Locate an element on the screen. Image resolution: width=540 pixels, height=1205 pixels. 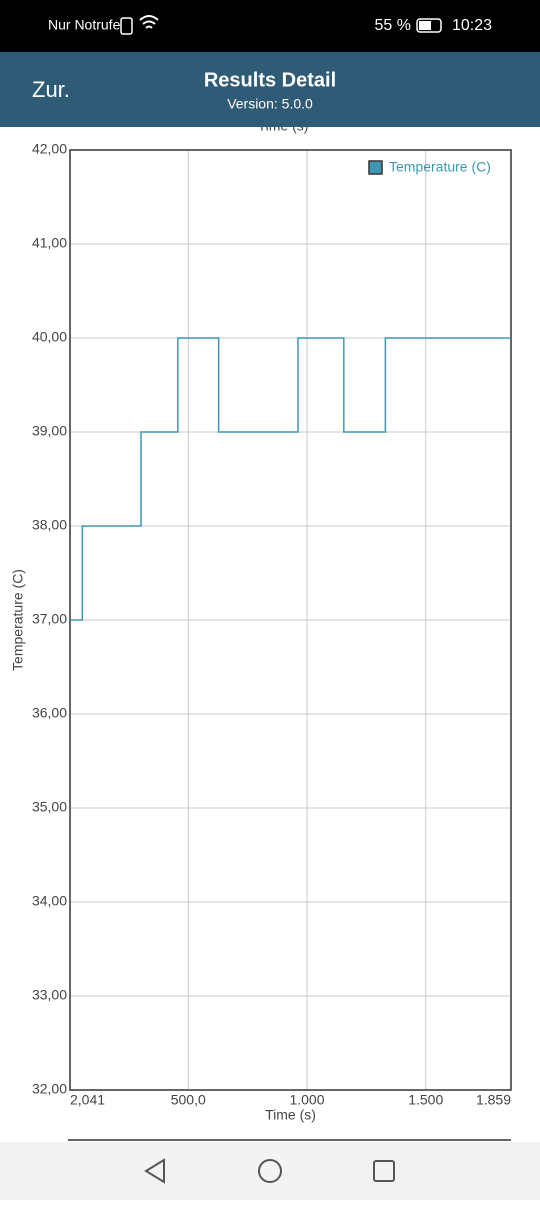
y-tick-label: 35,00 is located at coordinates (49, 807).